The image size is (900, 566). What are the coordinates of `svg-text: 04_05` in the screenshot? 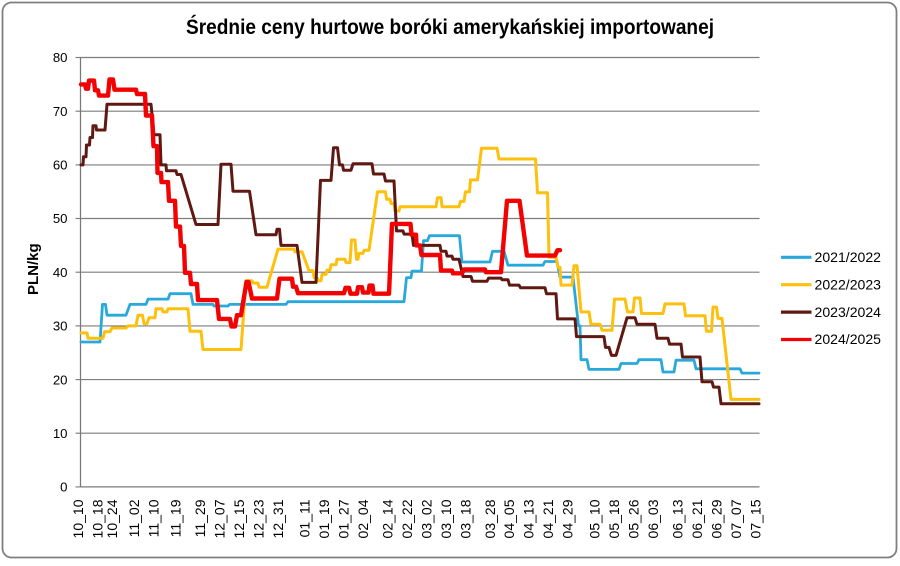 It's located at (509, 518).